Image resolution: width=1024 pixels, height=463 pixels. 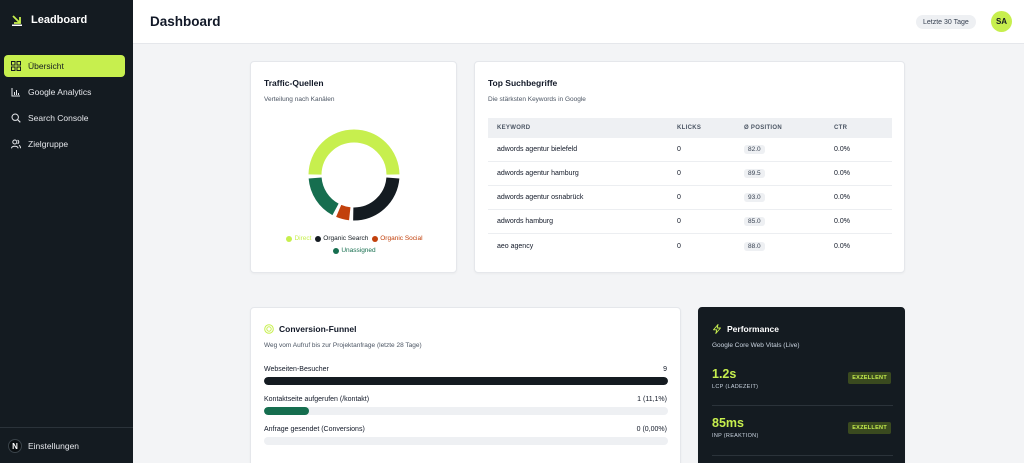 I want to click on position-badge: 89.5, so click(x=754, y=173).